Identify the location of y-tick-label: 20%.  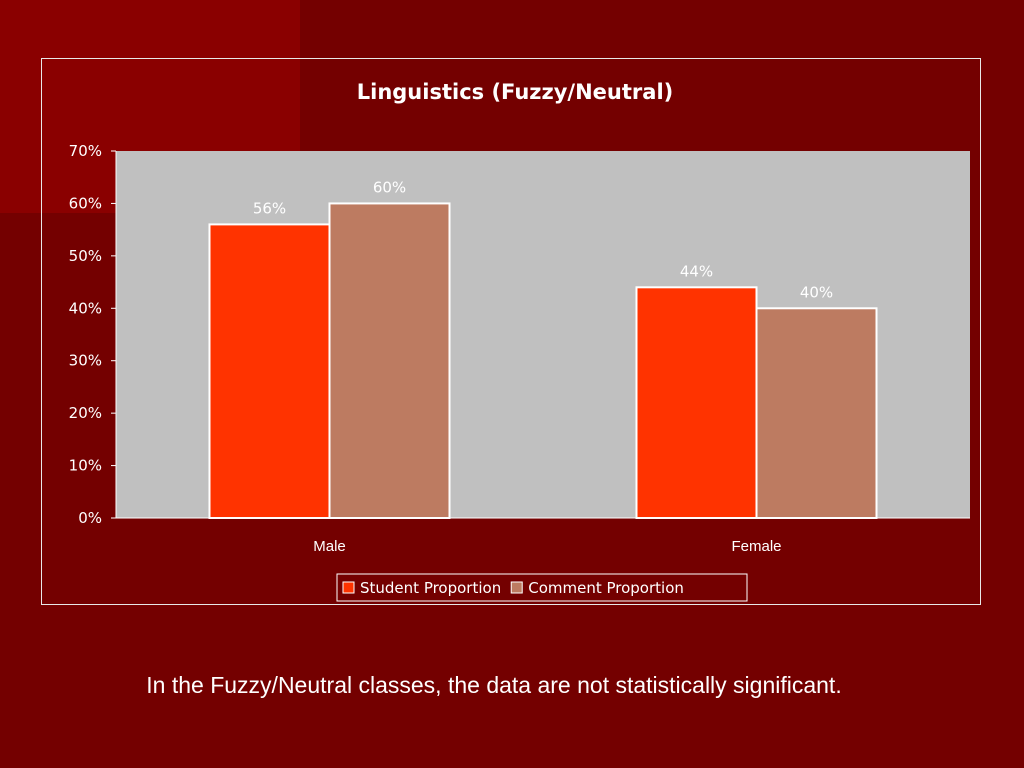
(85, 413).